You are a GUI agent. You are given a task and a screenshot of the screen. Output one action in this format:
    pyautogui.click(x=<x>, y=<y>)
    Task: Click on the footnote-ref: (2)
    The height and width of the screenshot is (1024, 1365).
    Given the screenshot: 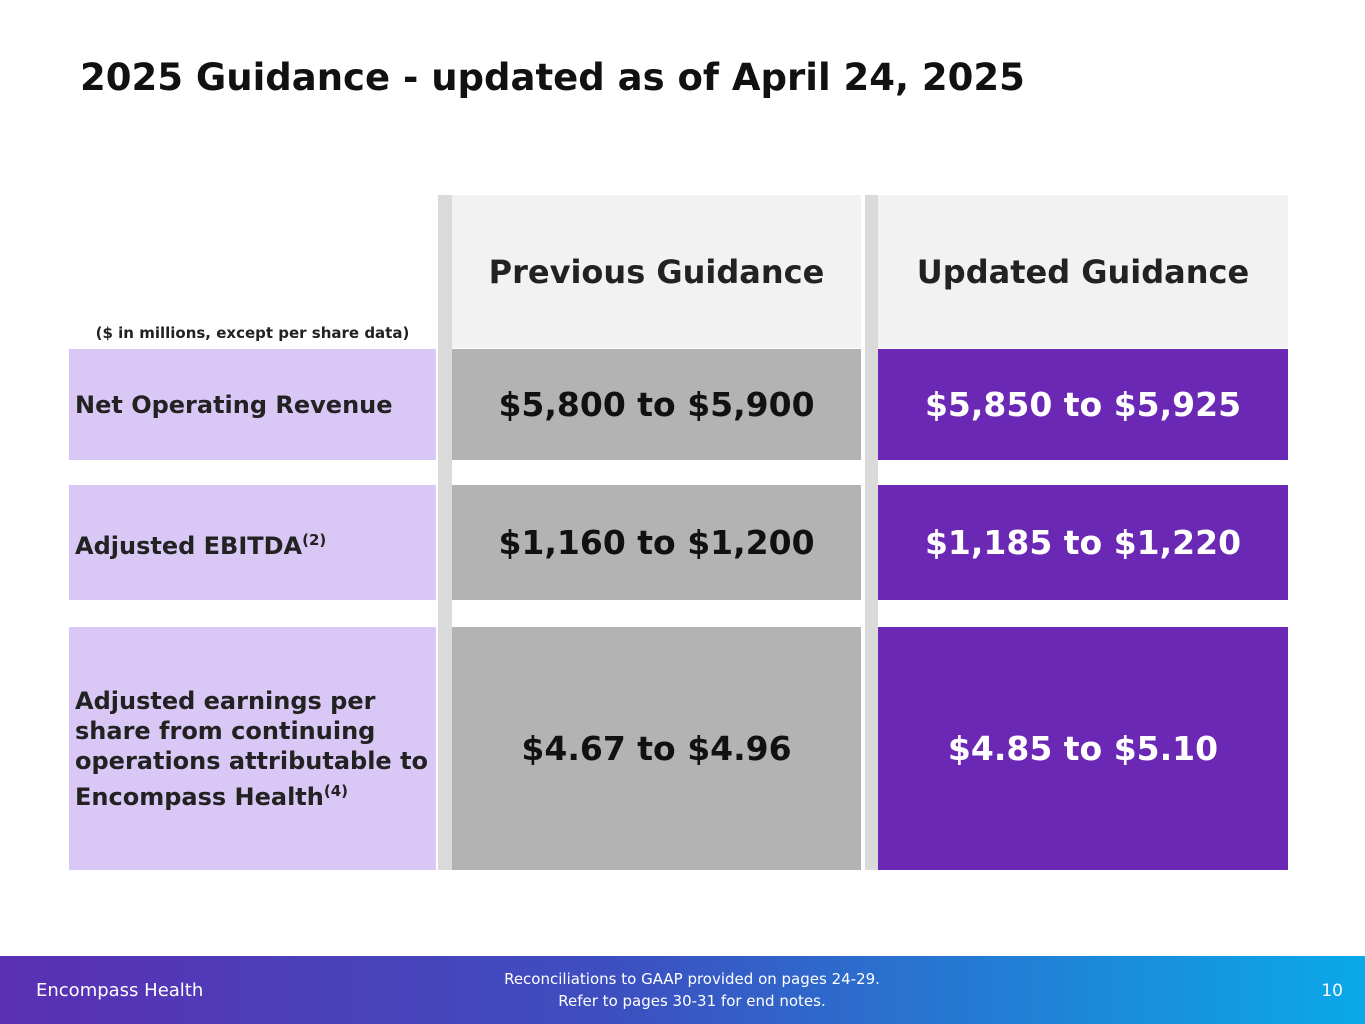 What is the action you would take?
    pyautogui.click(x=314, y=539)
    